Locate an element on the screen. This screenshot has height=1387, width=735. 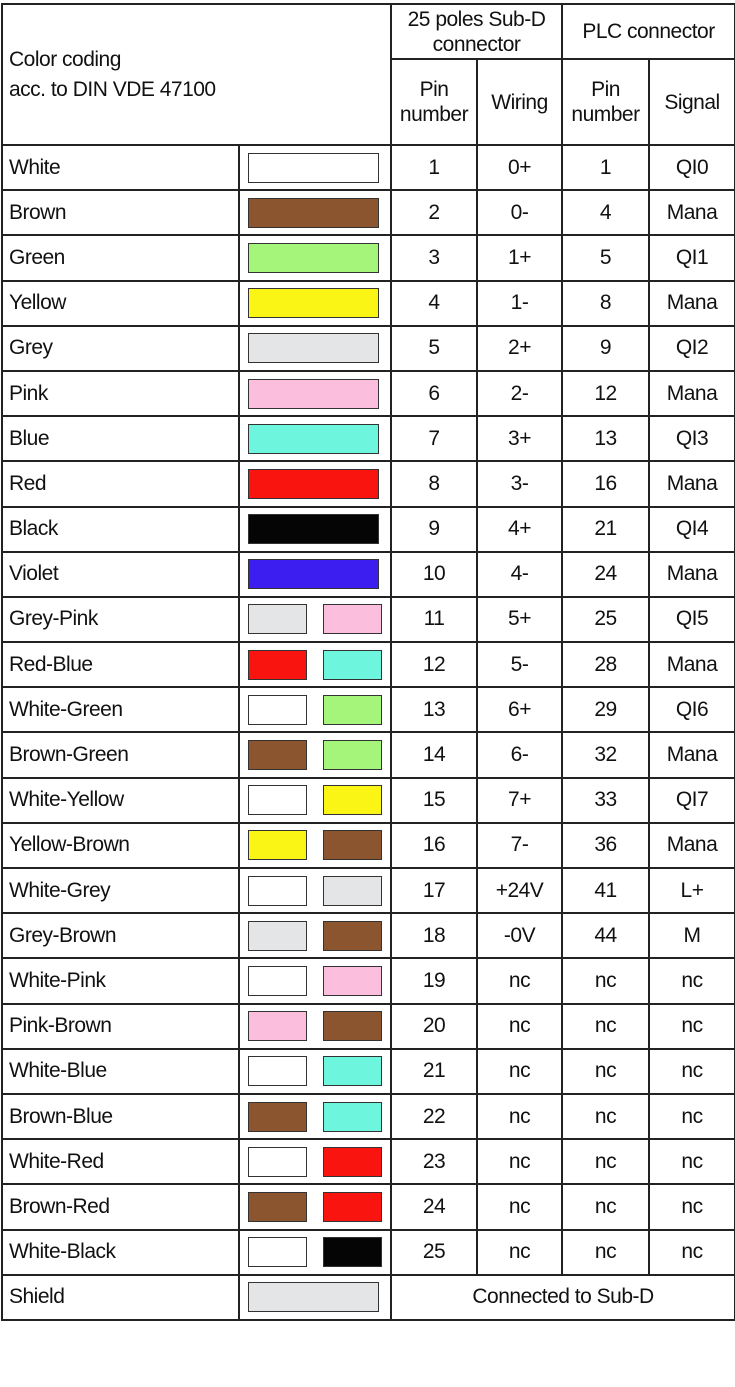
subd-wiring-header: Wiring is located at coordinates (520, 102).